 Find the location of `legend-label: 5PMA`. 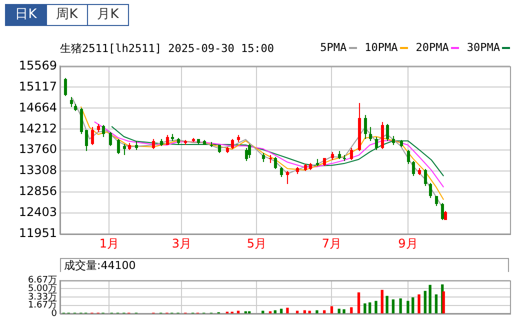

legend-label: 5PMA is located at coordinates (334, 47).